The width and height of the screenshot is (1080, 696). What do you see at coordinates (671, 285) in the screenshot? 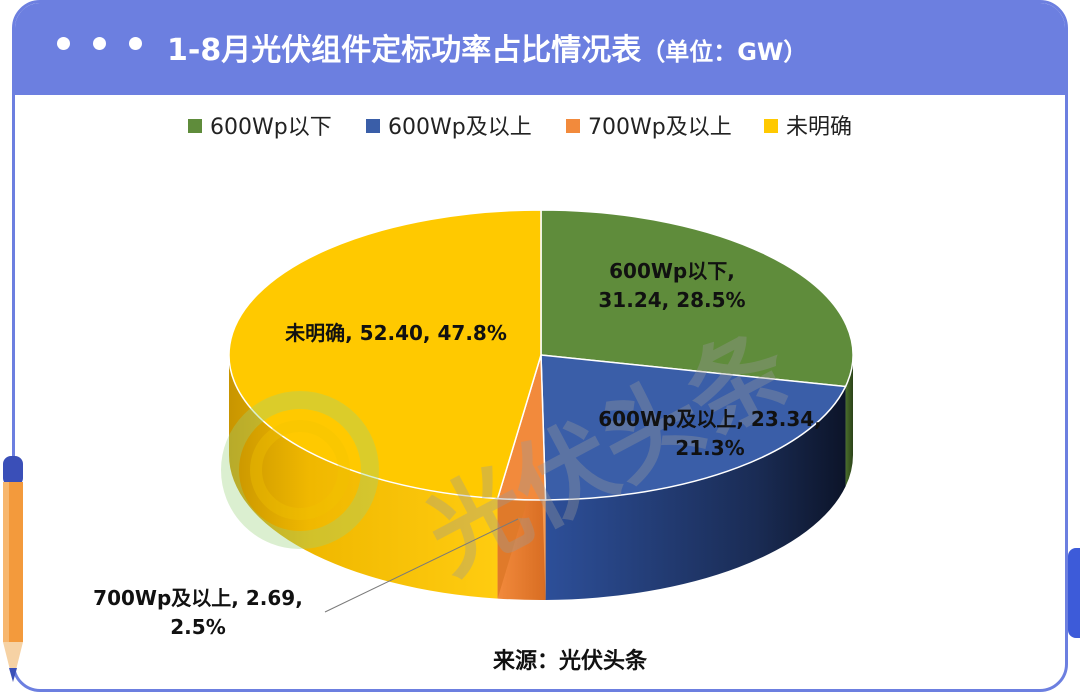
I see `data-label-600wp-: 600Wp以下, 31.24, 28.5%` at bounding box center [671, 285].